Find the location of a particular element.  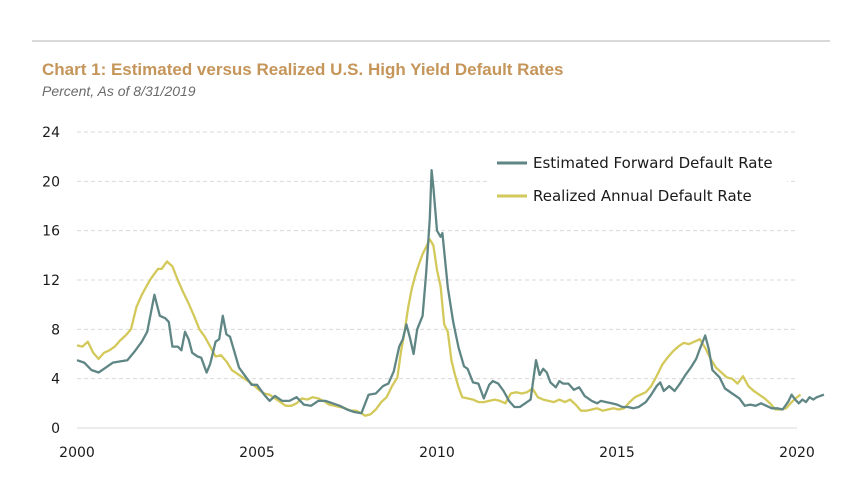

x-tick-label: 2015 is located at coordinates (617, 453).